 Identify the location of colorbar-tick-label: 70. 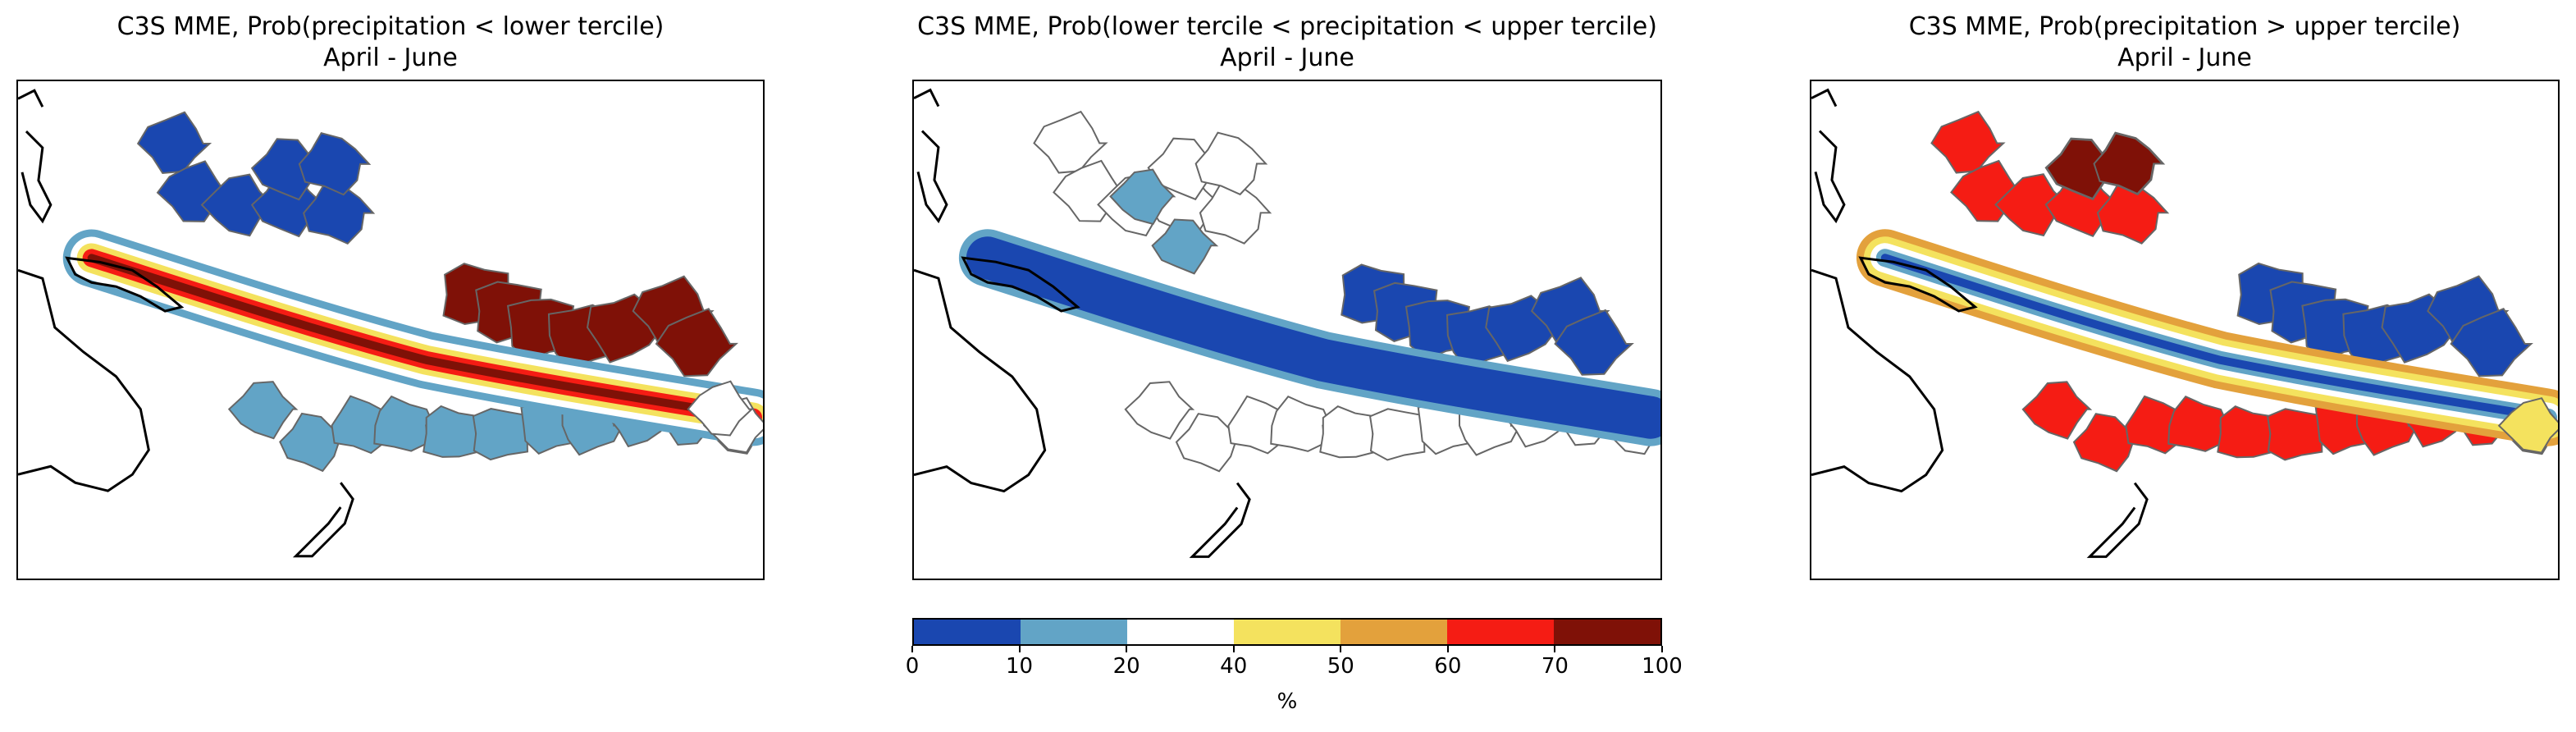
(1555, 666).